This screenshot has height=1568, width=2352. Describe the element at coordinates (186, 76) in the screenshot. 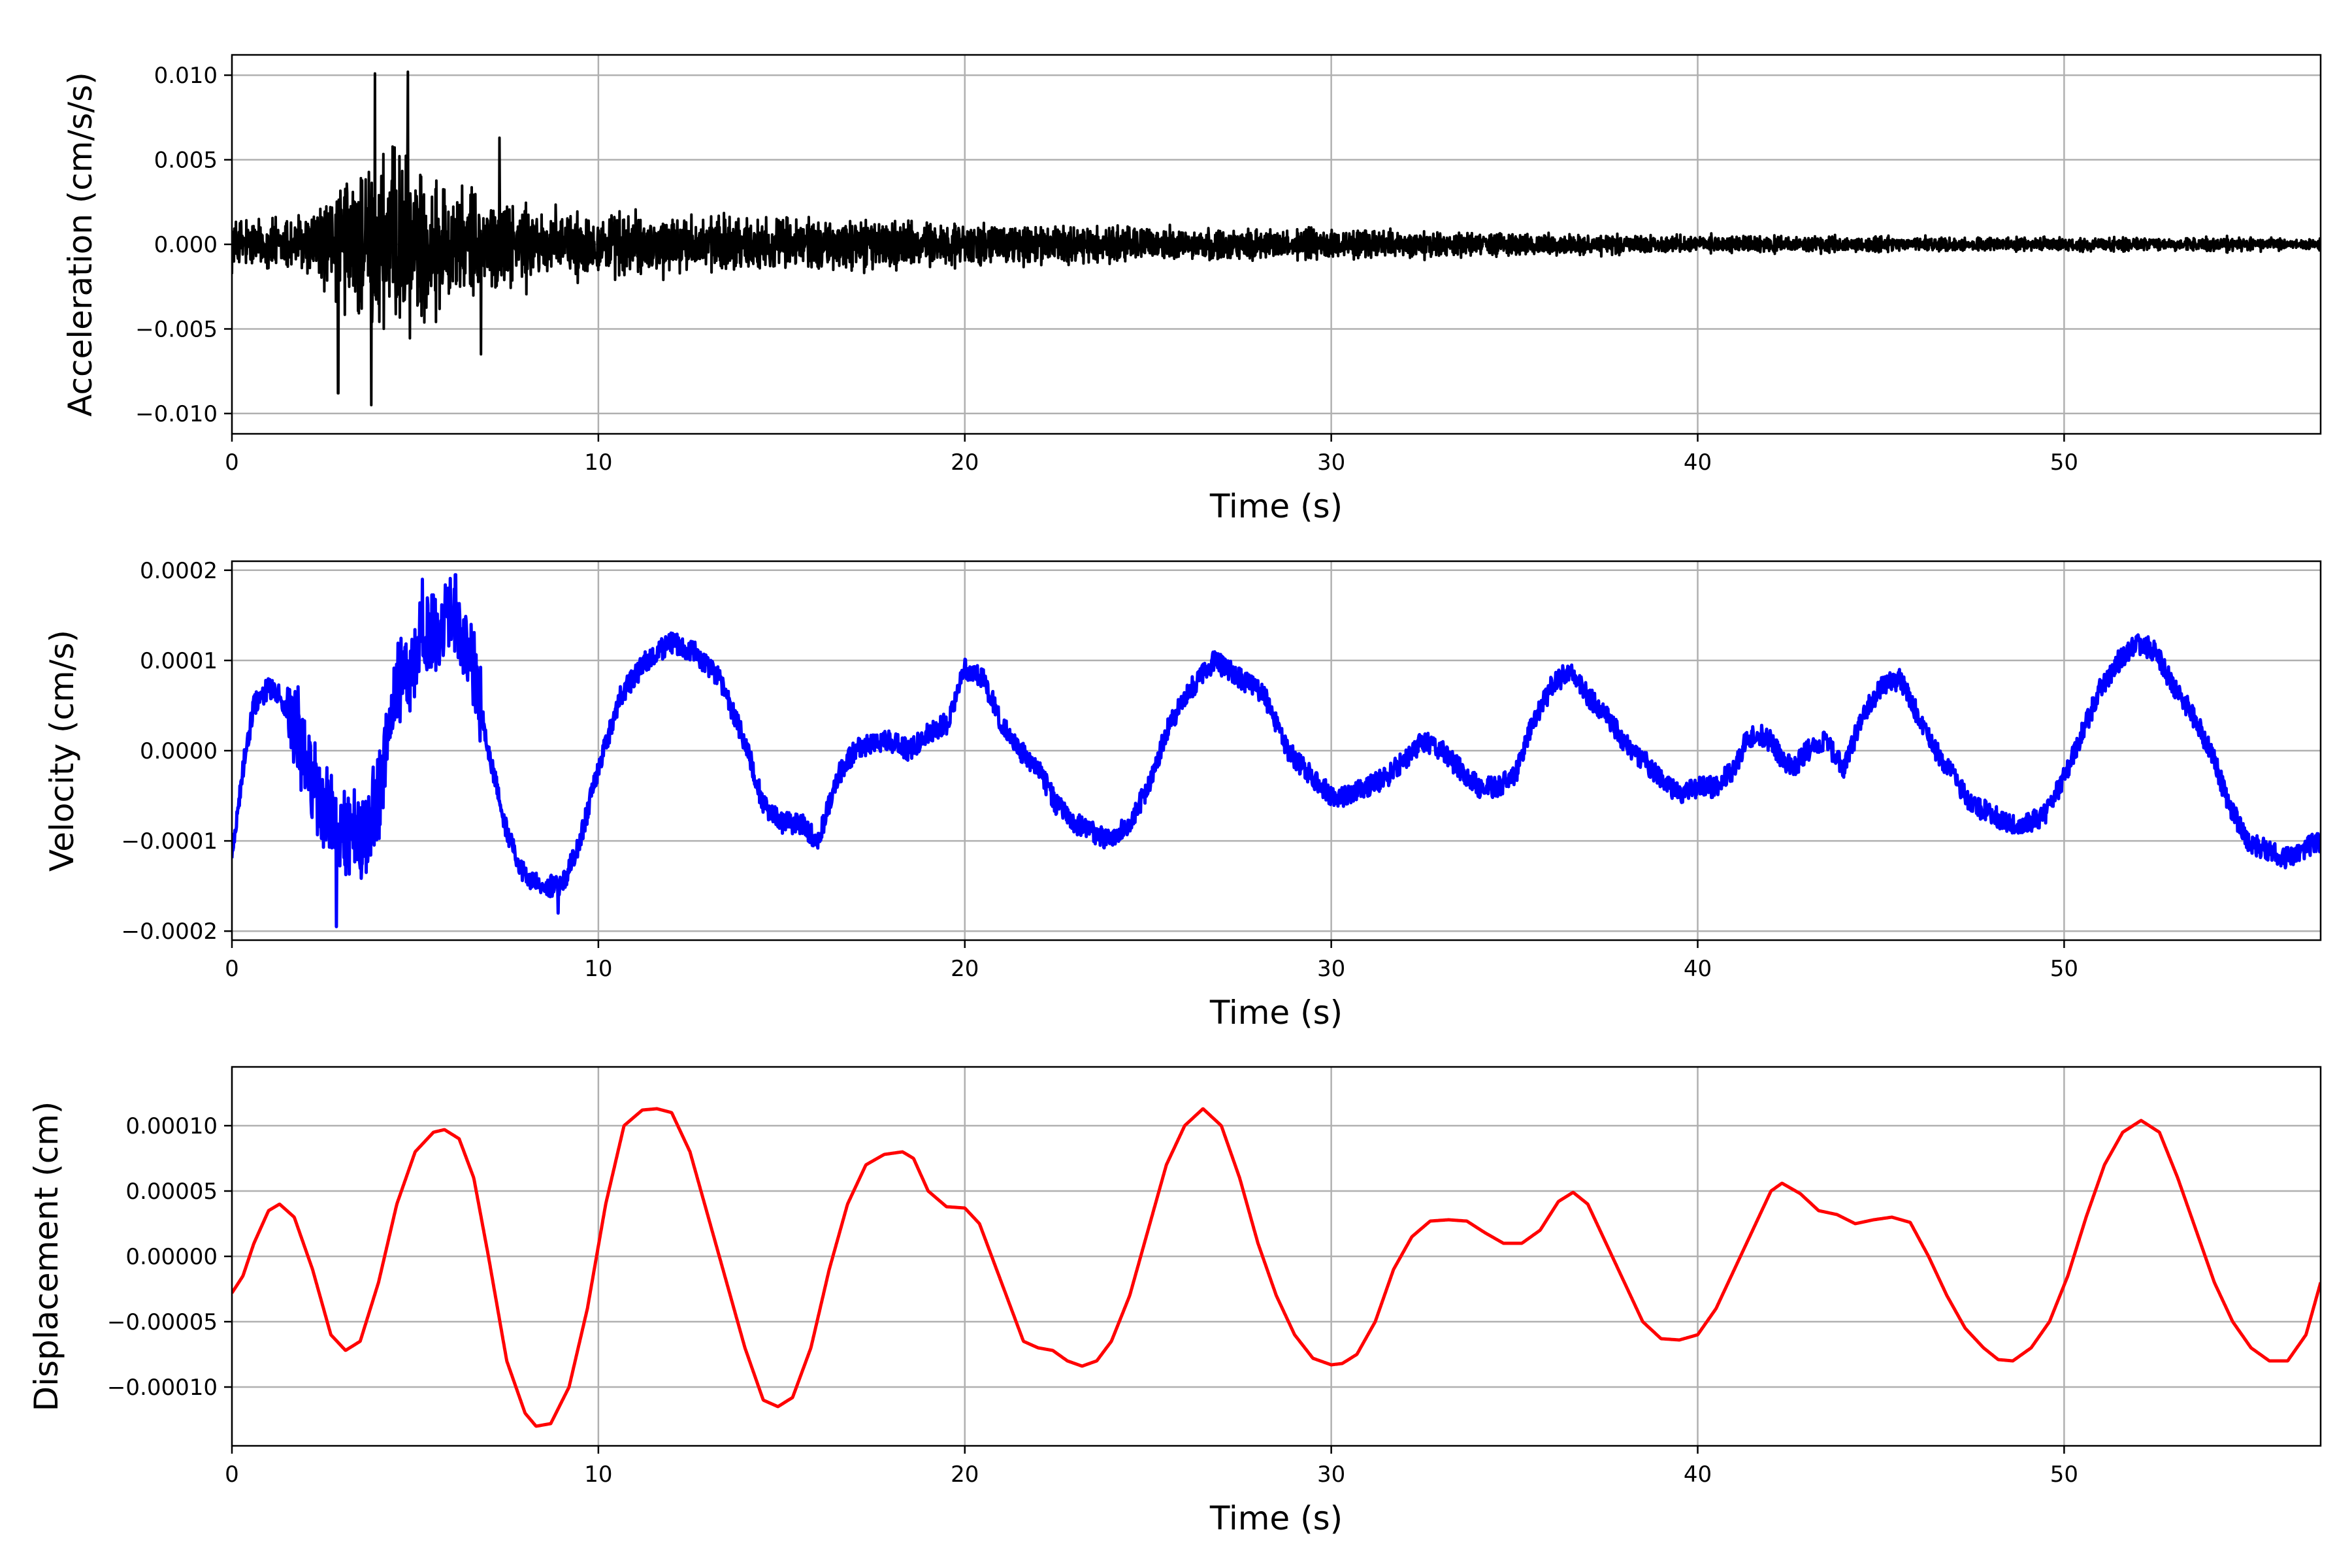

I see `acceleration-ytick-label: 0.010` at that location.